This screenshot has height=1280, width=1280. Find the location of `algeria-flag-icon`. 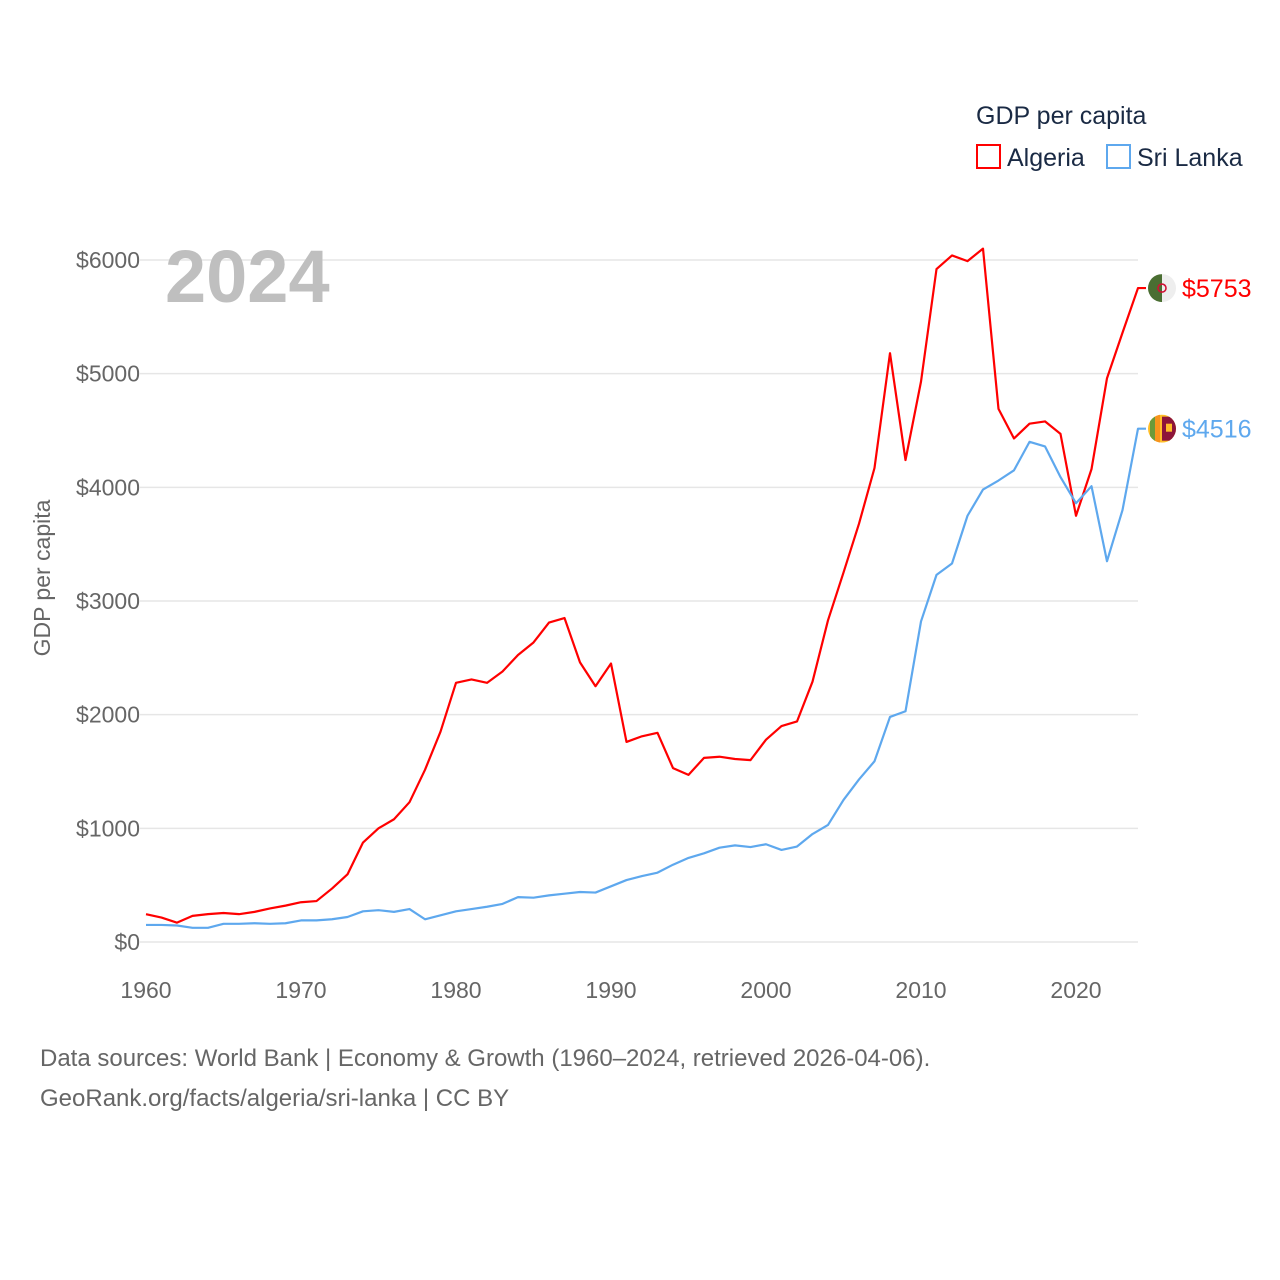

algeria-flag-icon is located at coordinates (1162, 288).